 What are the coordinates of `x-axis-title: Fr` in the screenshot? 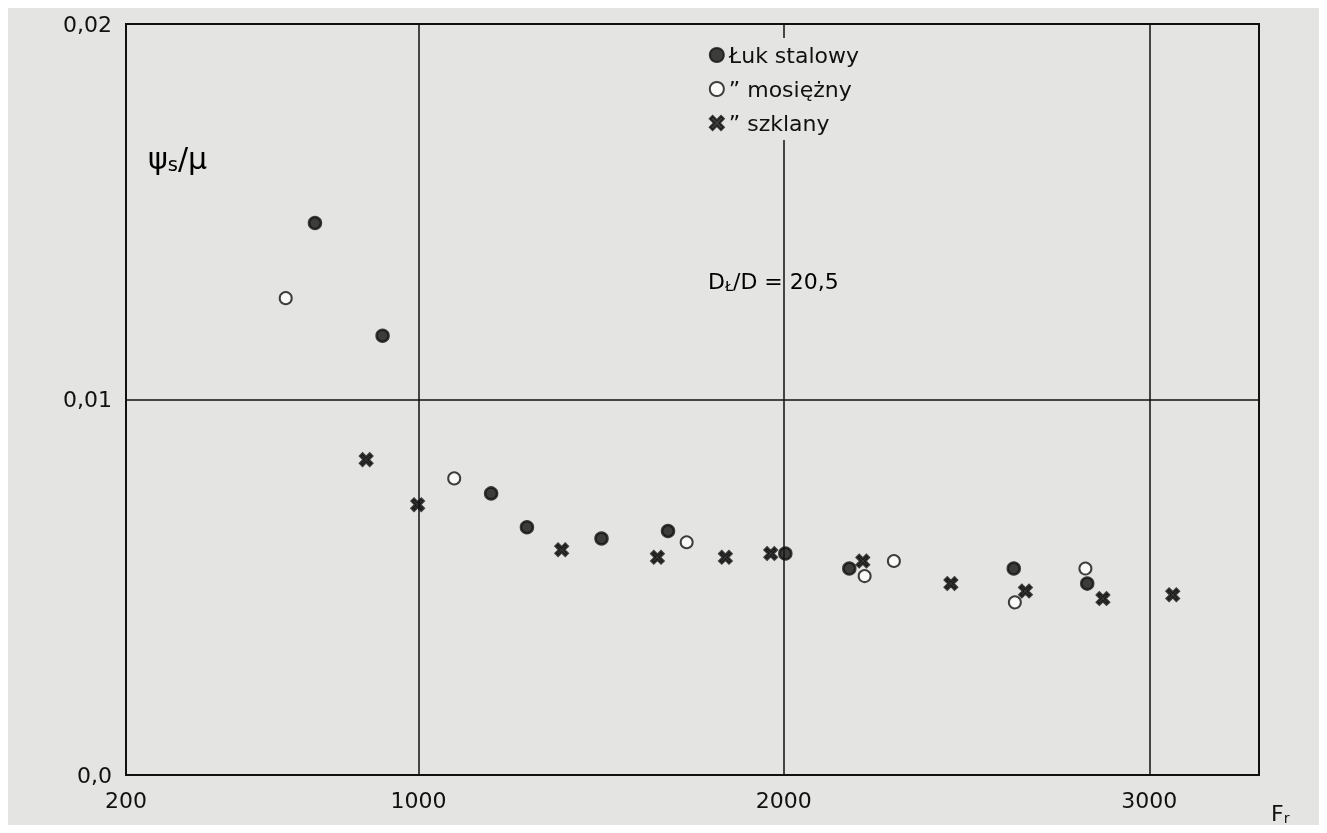 It's located at (1280, 813).